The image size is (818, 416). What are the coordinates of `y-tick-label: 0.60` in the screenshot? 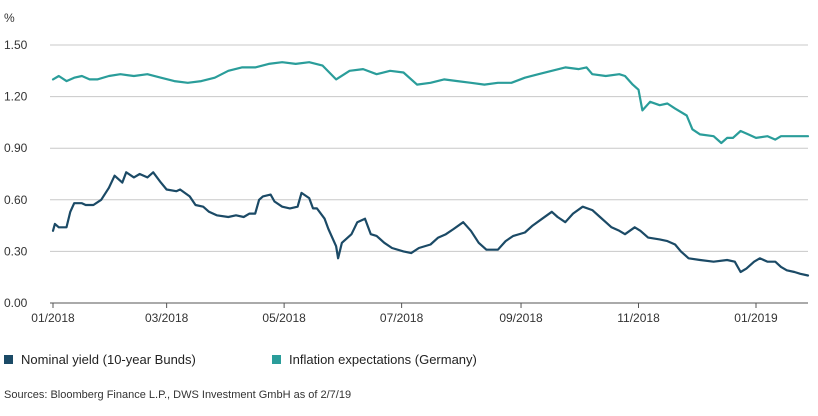 It's located at (16, 200).